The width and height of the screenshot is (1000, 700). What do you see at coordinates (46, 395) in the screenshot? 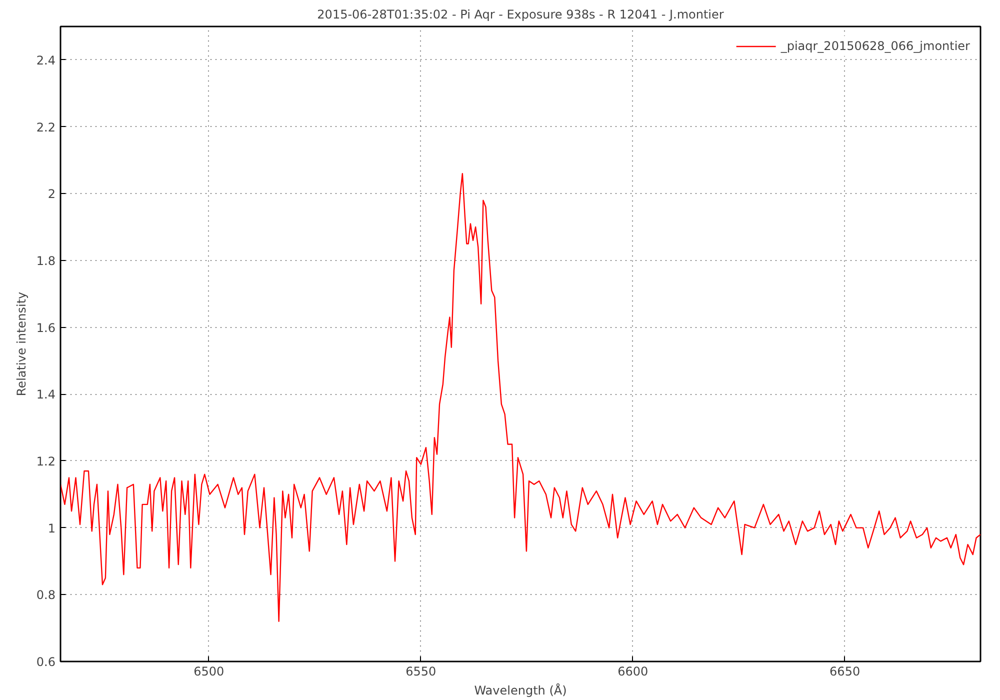
I see `y-tick-label: 1.4` at bounding box center [46, 395].